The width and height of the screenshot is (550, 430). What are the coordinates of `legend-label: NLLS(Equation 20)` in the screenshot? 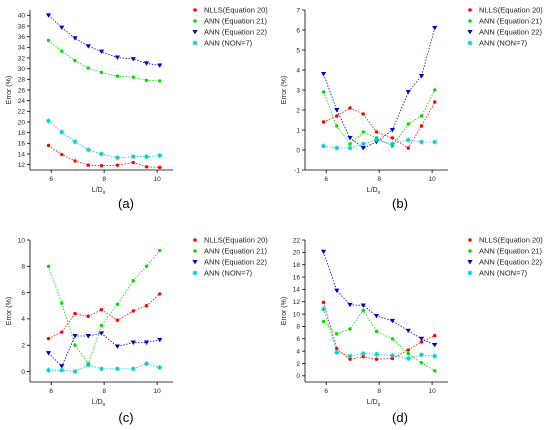 It's located at (511, 240).